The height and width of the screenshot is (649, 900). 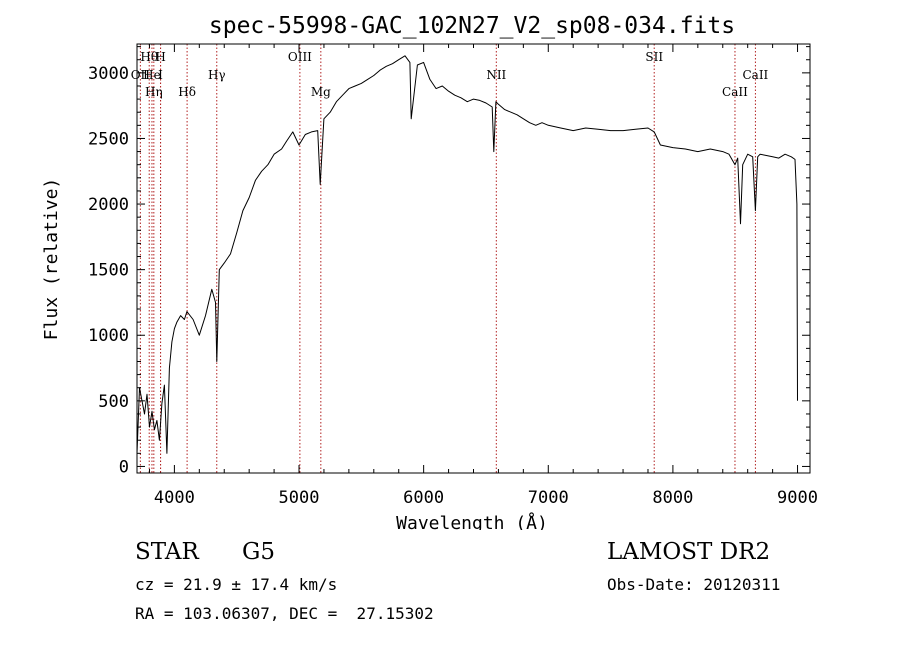 What do you see at coordinates (672, 498) in the screenshot?
I see `x-tick-label: 8000` at bounding box center [672, 498].